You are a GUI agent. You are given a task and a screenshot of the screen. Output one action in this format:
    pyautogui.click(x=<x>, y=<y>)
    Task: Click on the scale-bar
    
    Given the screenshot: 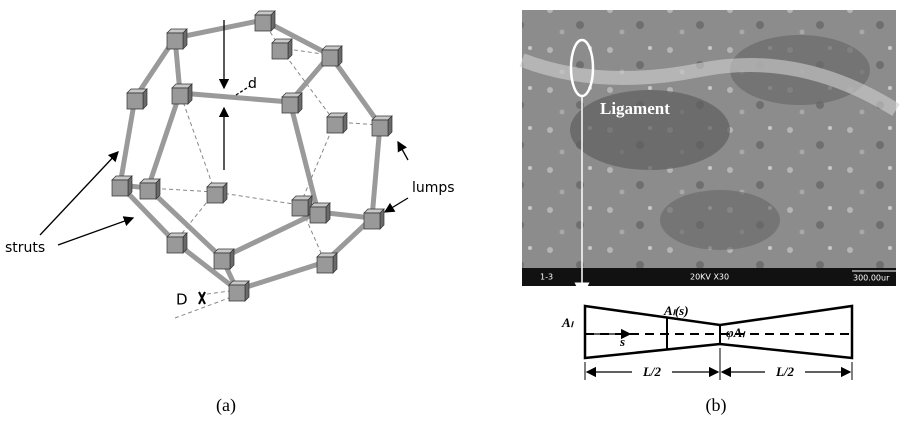 What is the action you would take?
    pyautogui.click(x=709, y=277)
    